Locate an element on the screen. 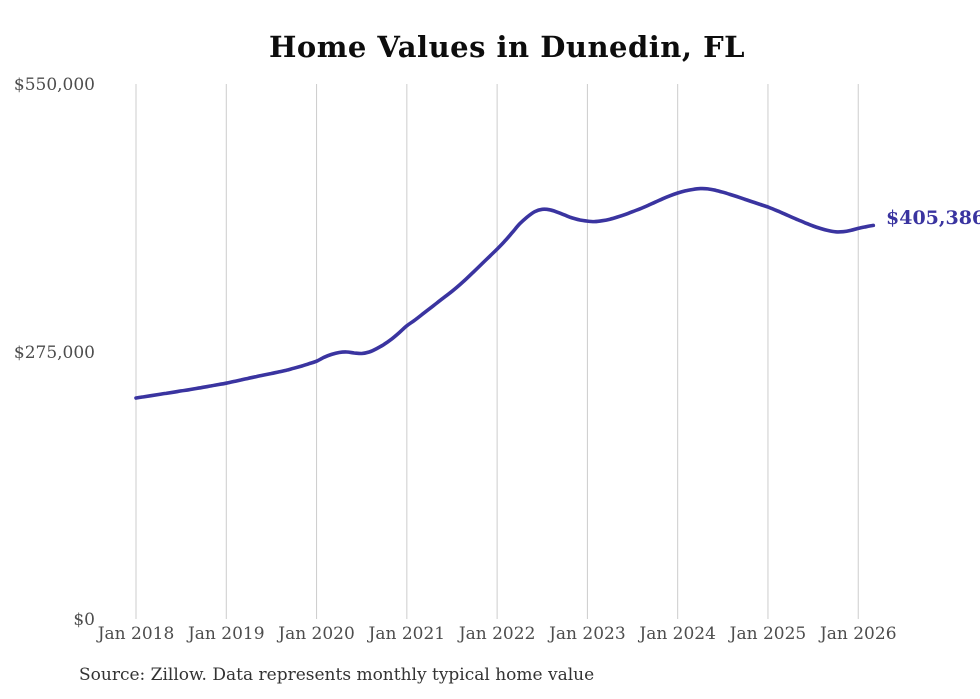 This screenshot has height=699, width=980. x-axis-label: Jan 2025 is located at coordinates (768, 634).